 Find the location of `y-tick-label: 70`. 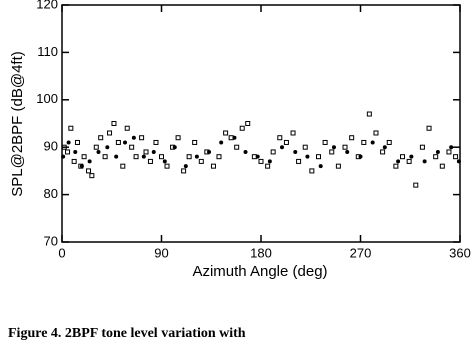

y-tick-label: 70 is located at coordinates (51, 240).